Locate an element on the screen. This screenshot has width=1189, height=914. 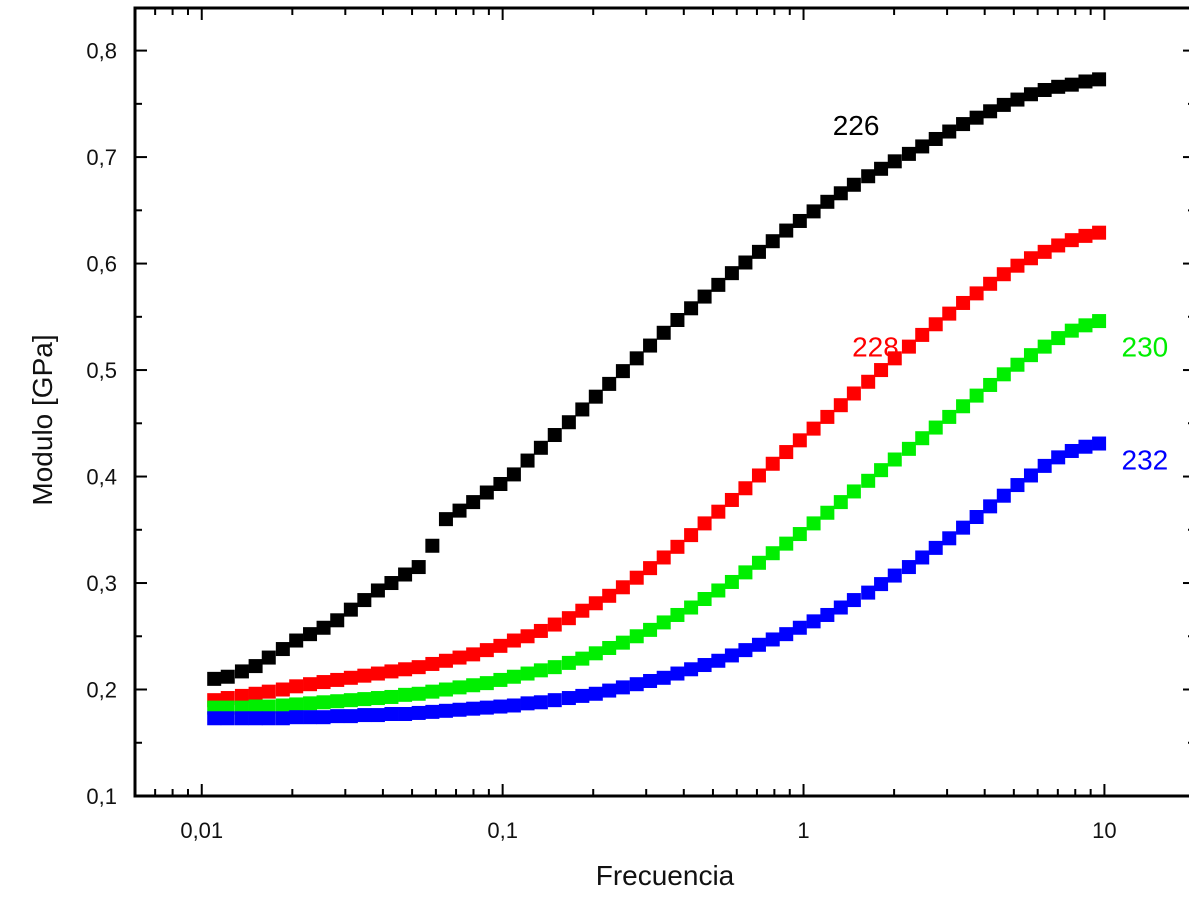
y-tick-label: 0,7 is located at coordinates (101, 157).